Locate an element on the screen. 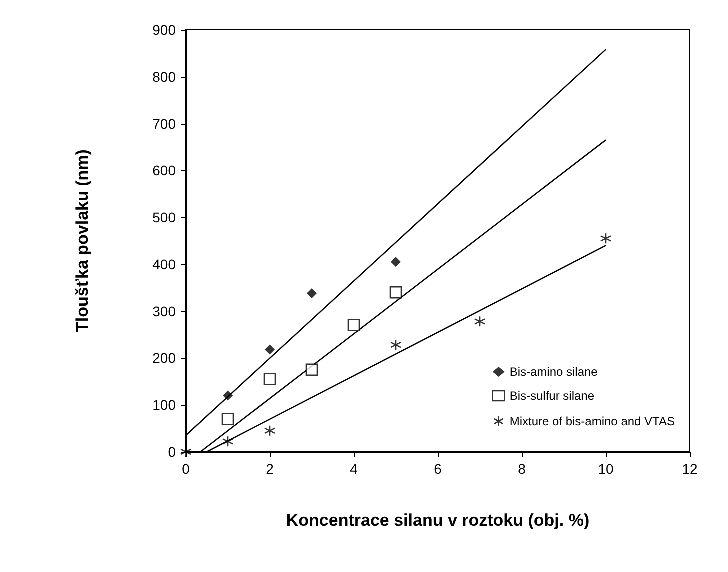  x-tick-label: 8 is located at coordinates (522, 469).